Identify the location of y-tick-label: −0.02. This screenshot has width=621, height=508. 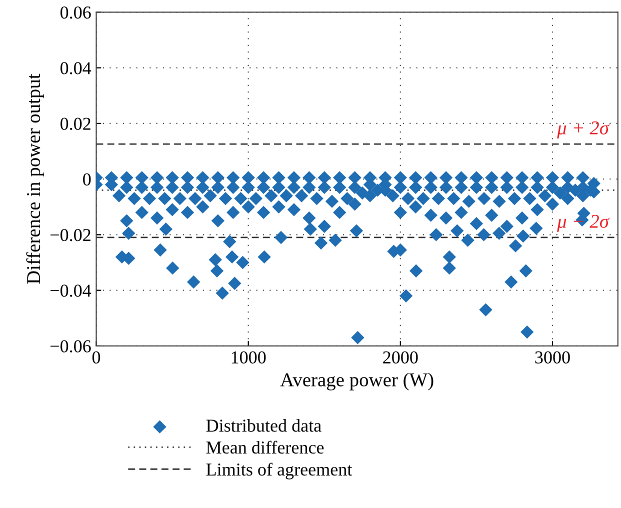
(70, 235).